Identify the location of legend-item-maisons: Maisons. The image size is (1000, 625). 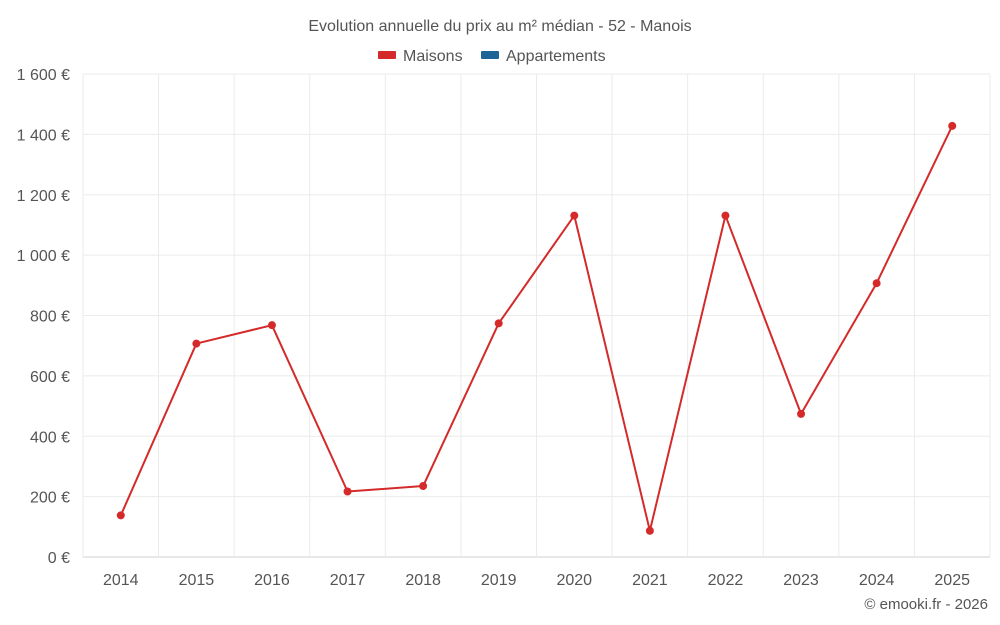
(420, 56).